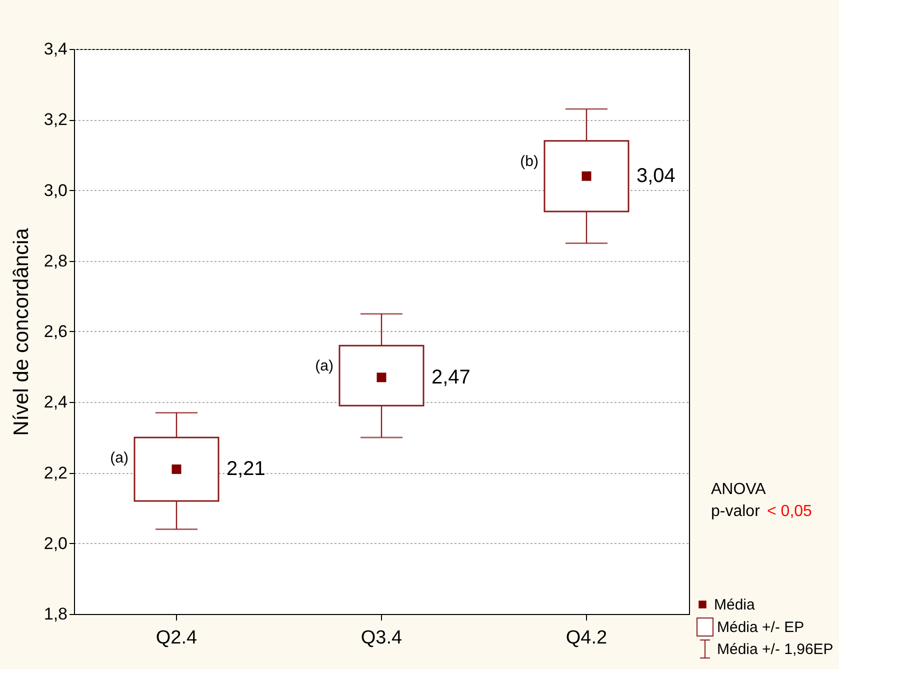  What do you see at coordinates (56, 614) in the screenshot?
I see `y-tick-label: 1,8` at bounding box center [56, 614].